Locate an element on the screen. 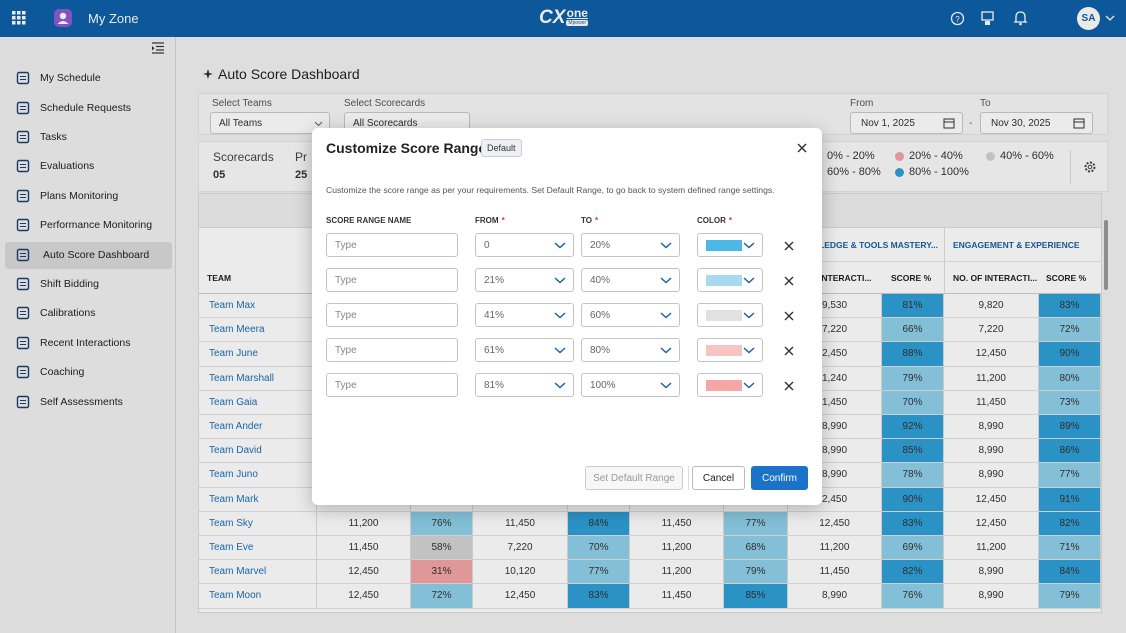 The width and height of the screenshot is (1126, 633). collapse-icon is located at coordinates (158, 48).